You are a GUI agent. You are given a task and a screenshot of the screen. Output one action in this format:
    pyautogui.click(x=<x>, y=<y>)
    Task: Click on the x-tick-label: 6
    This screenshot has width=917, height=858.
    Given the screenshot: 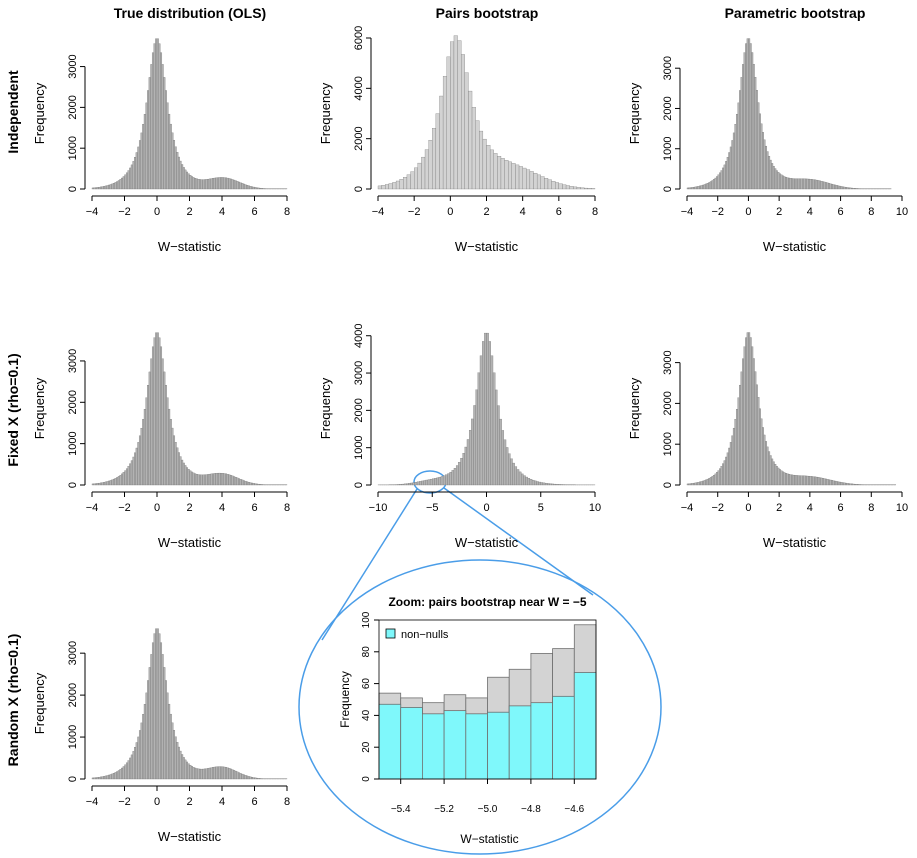 What is the action you would take?
    pyautogui.click(x=254, y=508)
    